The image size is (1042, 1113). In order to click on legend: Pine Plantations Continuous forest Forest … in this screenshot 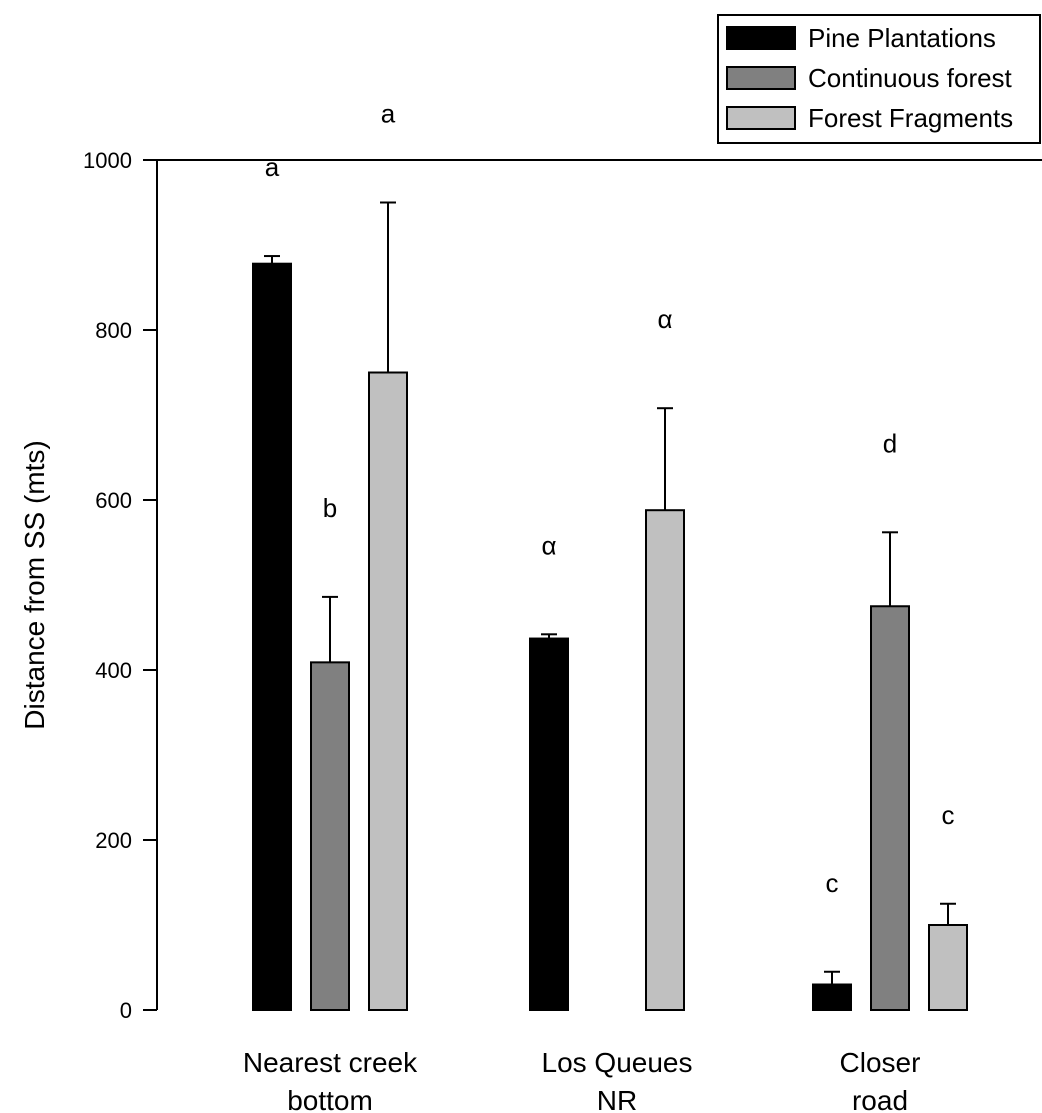, I will do `click(879, 79)`.